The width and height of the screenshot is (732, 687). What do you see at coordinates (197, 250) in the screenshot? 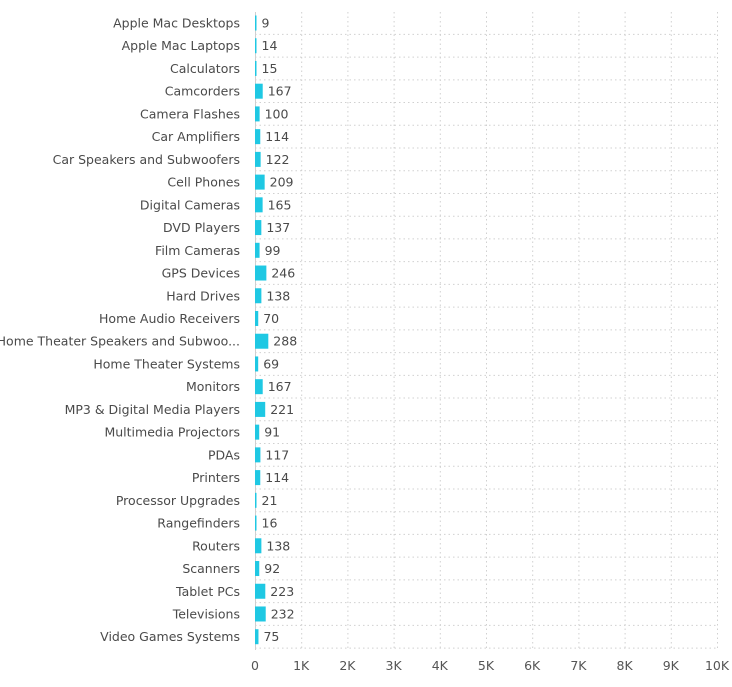
I see `category-label: Film Cameras` at bounding box center [197, 250].